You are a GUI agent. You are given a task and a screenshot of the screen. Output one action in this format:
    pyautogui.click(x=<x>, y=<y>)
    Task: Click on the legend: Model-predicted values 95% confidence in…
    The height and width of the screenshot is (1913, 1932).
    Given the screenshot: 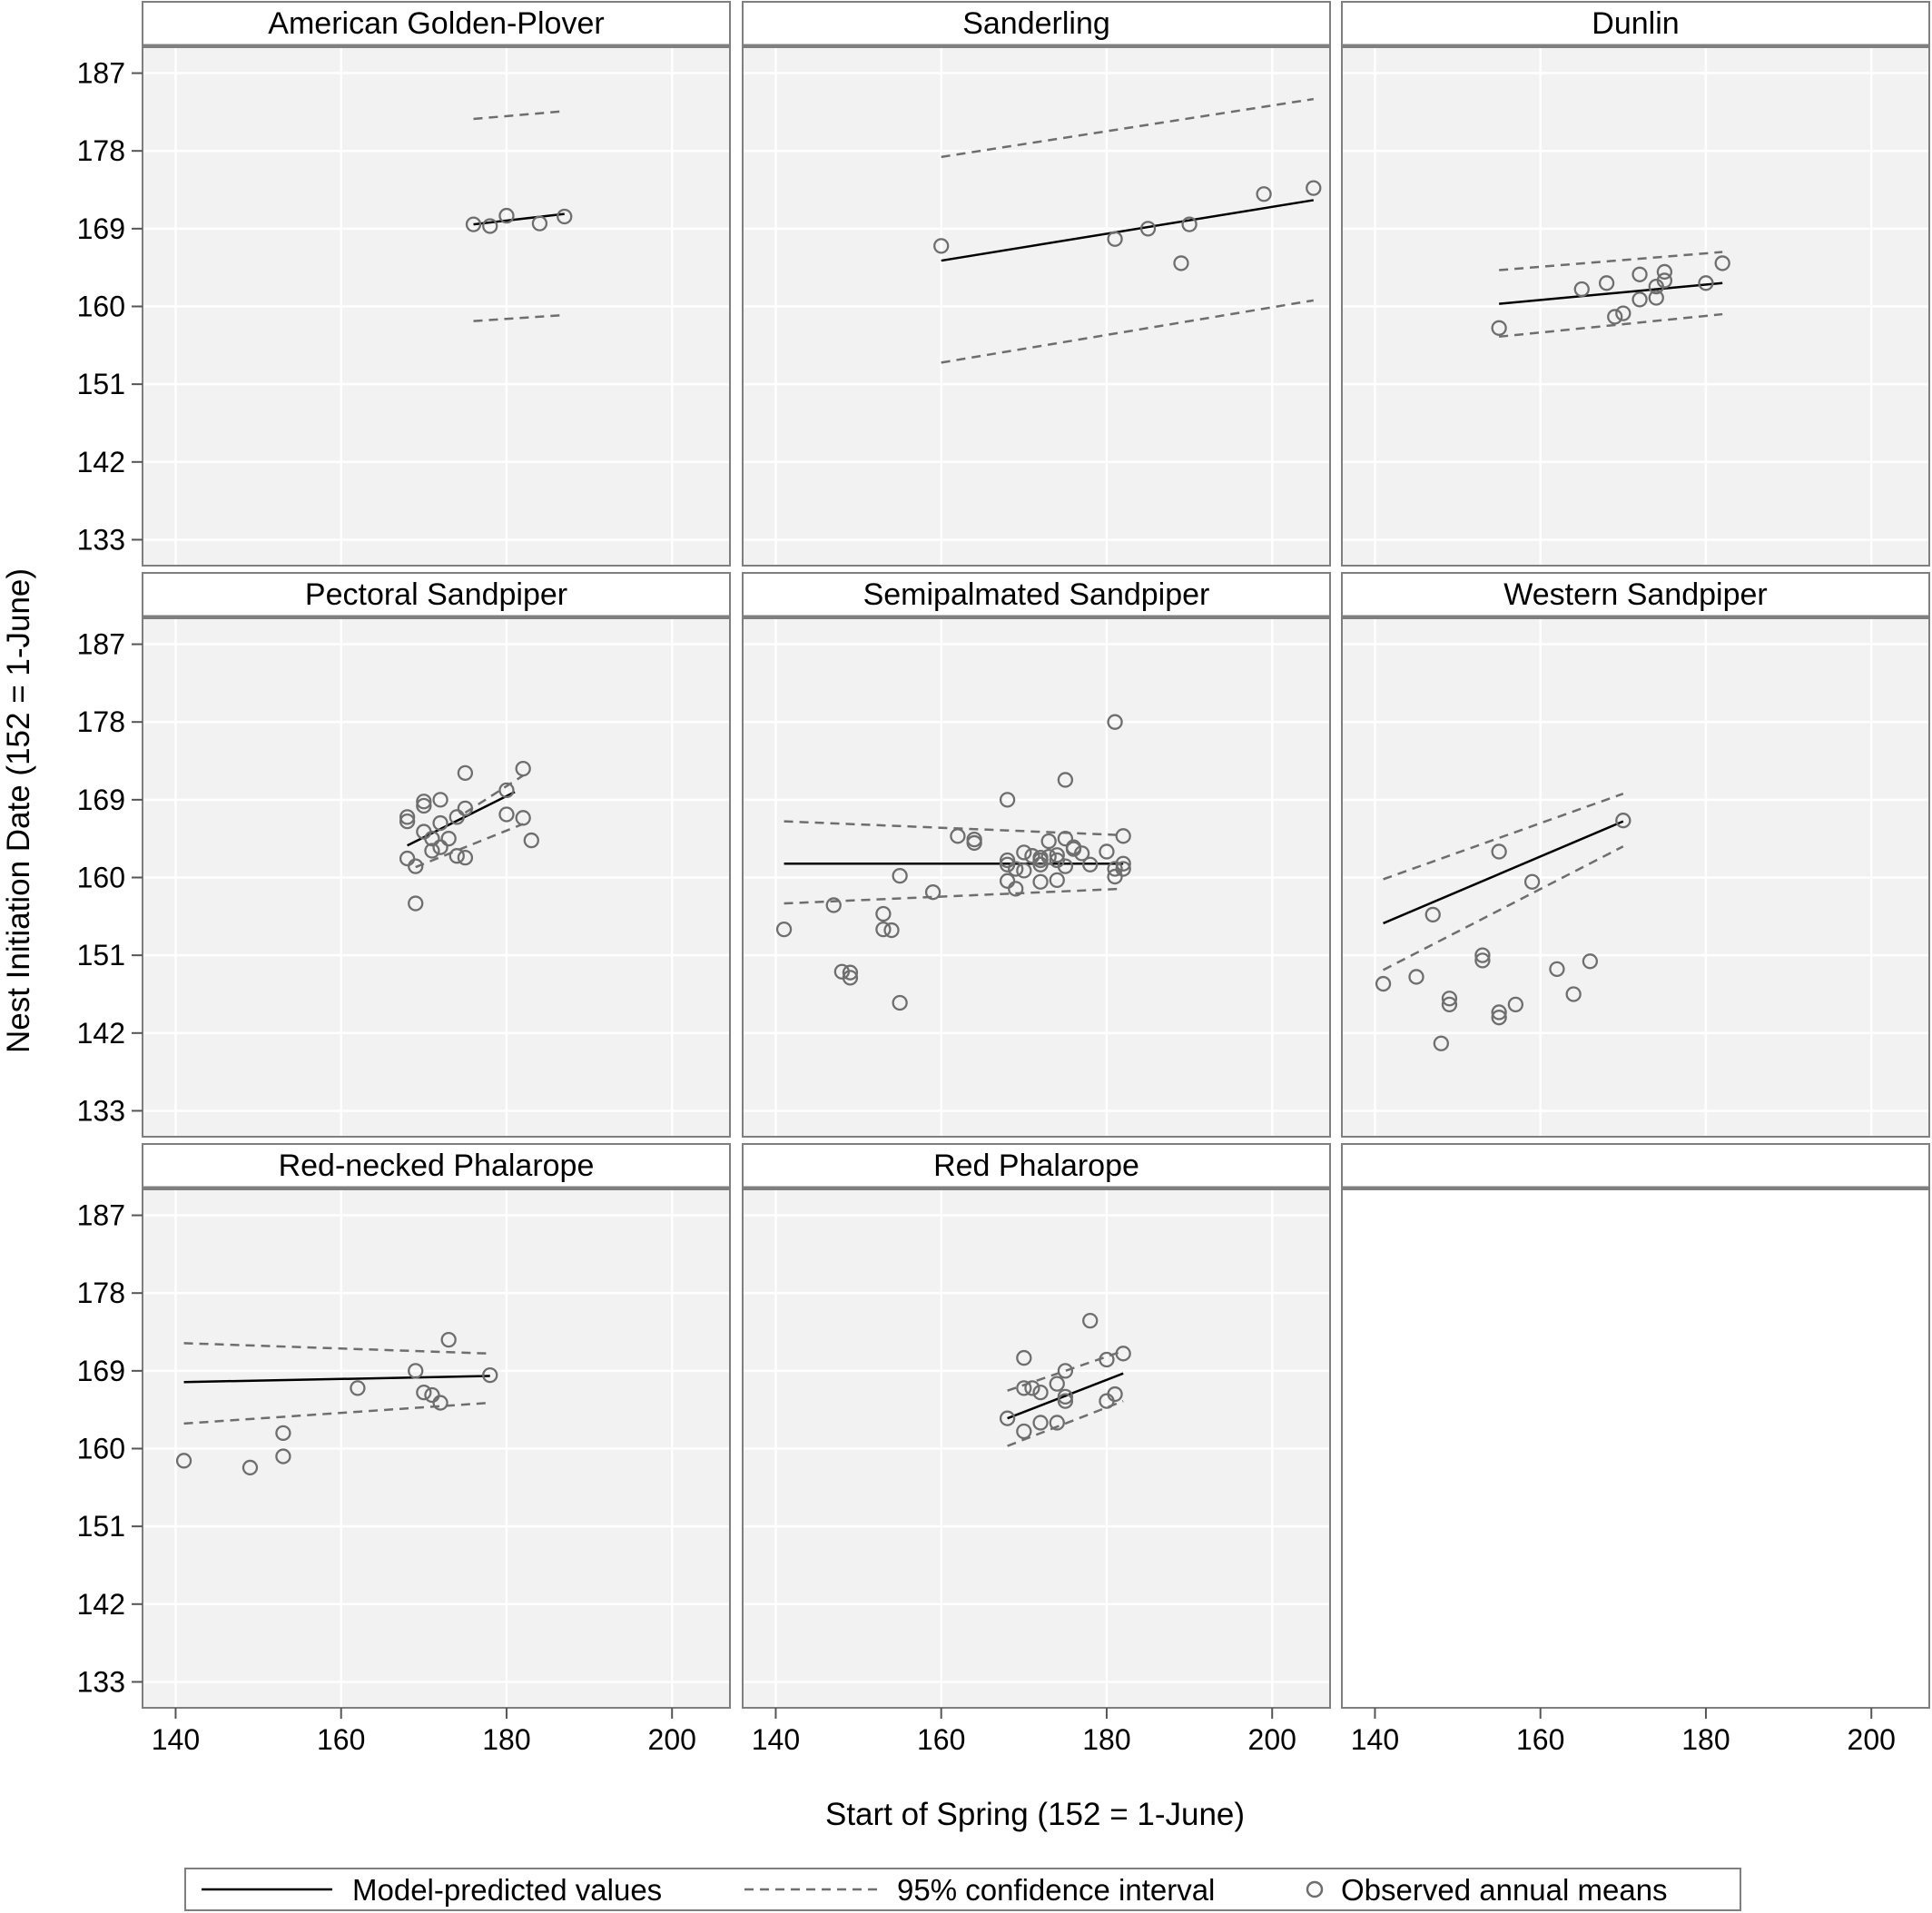 What is the action you would take?
    pyautogui.click(x=963, y=1889)
    